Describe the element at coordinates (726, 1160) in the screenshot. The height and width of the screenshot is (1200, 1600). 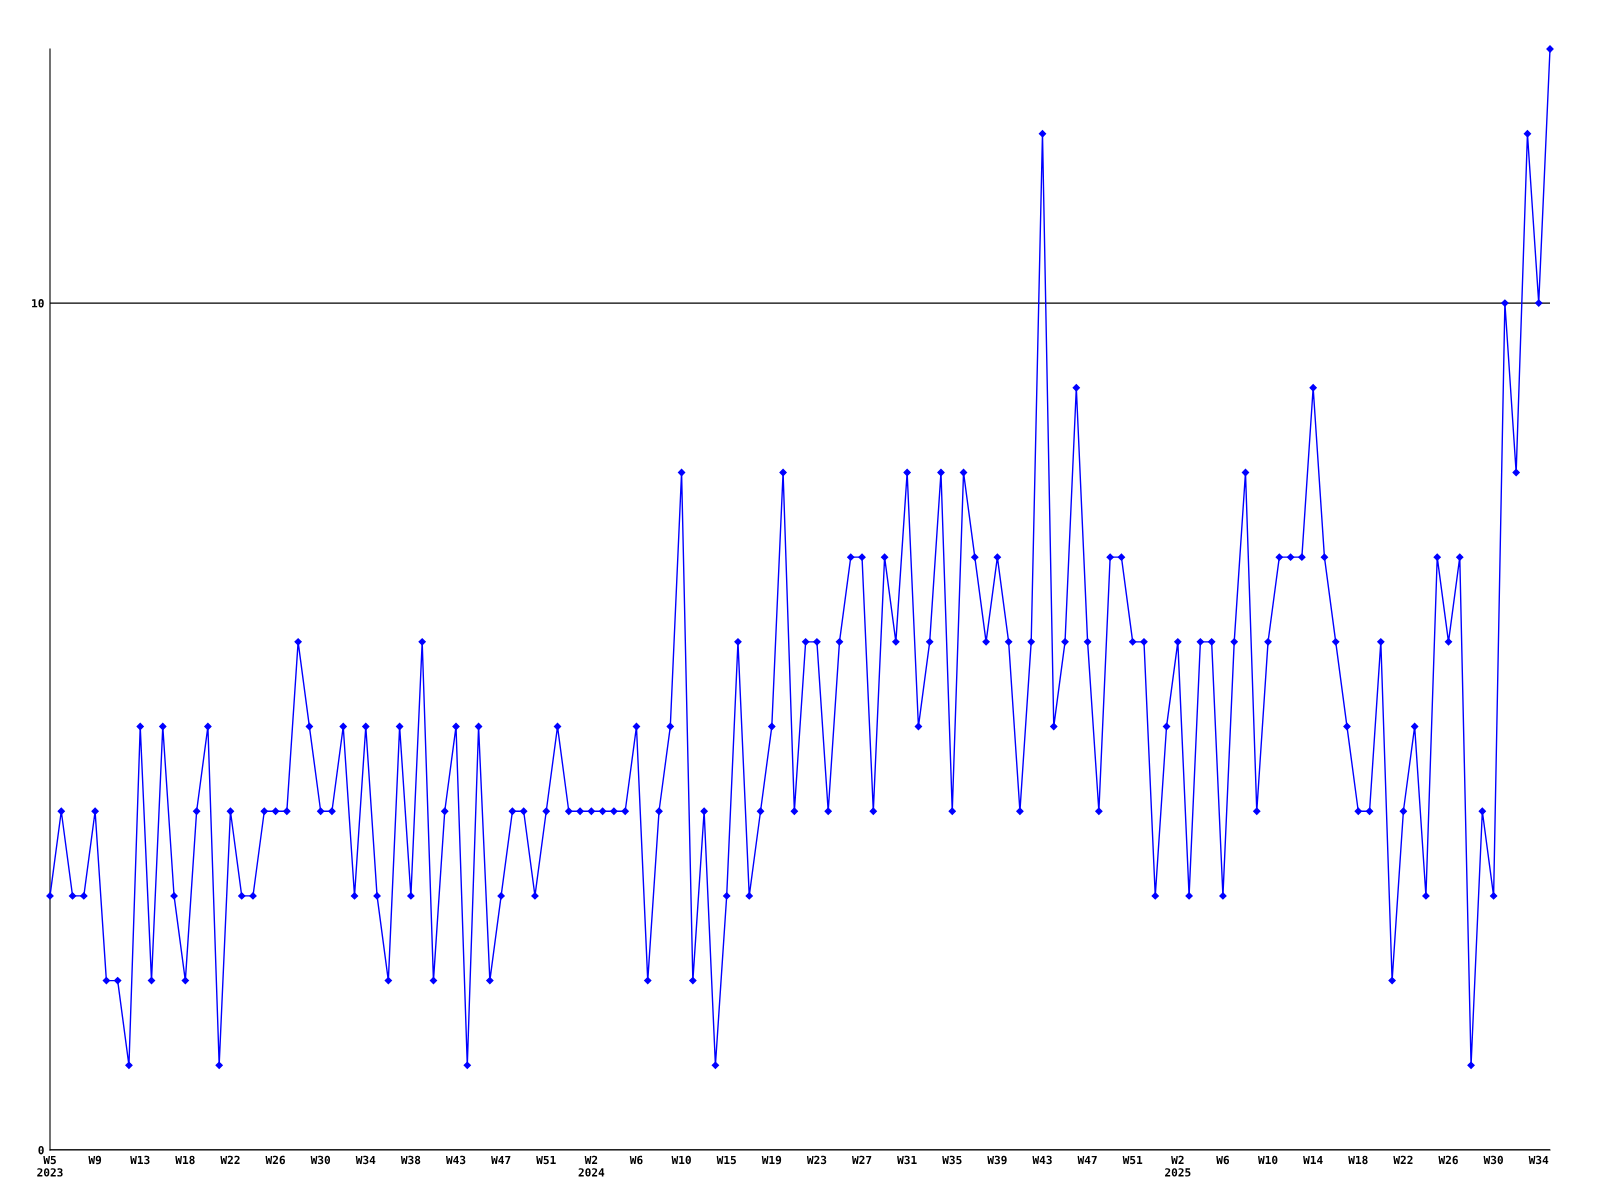
I see `x-tick-label: W15` at that location.